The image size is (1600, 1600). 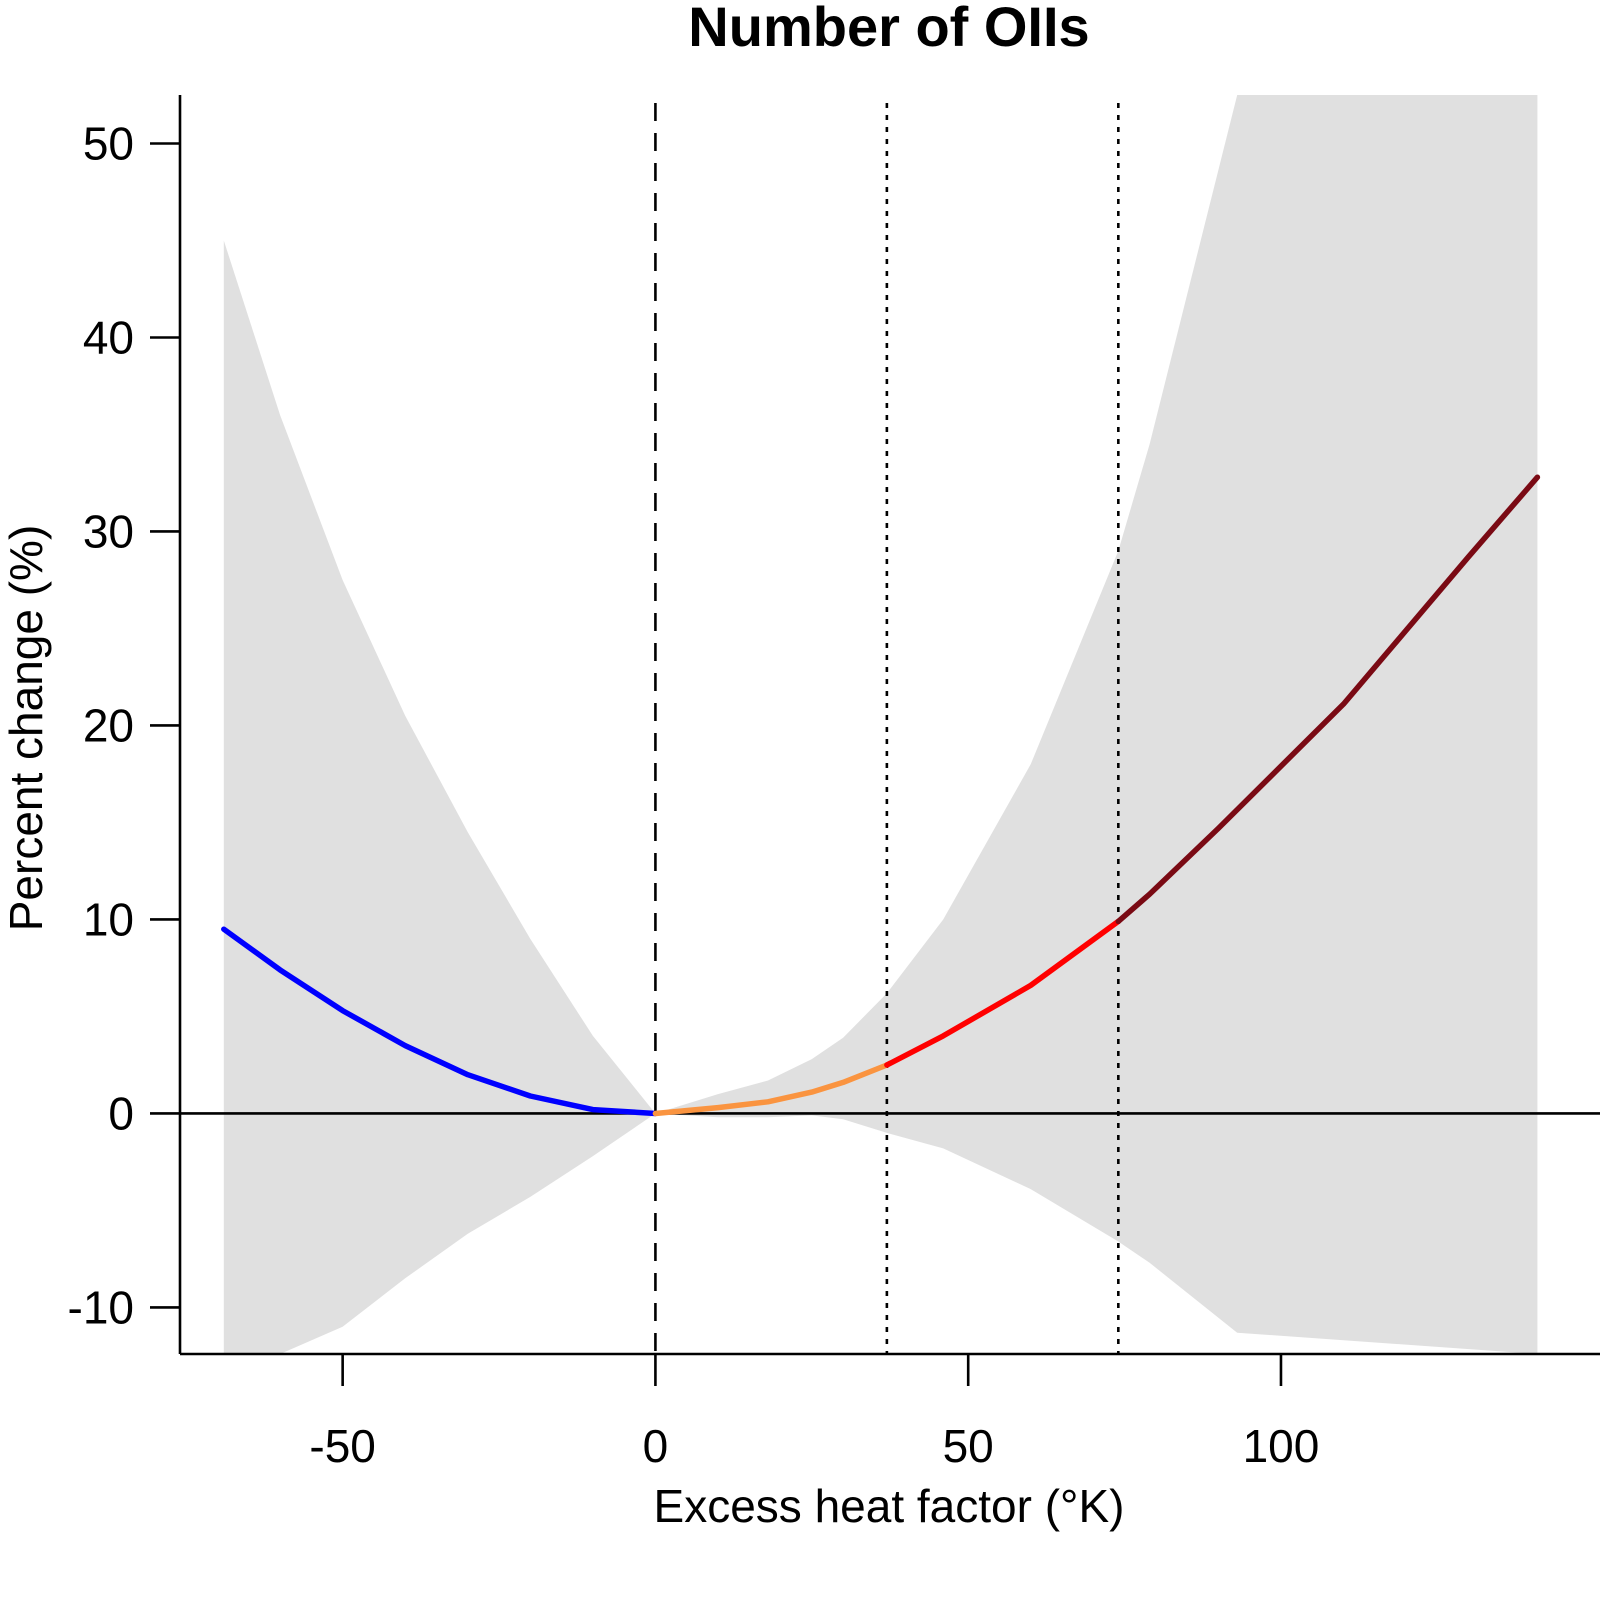 What do you see at coordinates (342, 1446) in the screenshot?
I see `x-tick-label: -50` at bounding box center [342, 1446].